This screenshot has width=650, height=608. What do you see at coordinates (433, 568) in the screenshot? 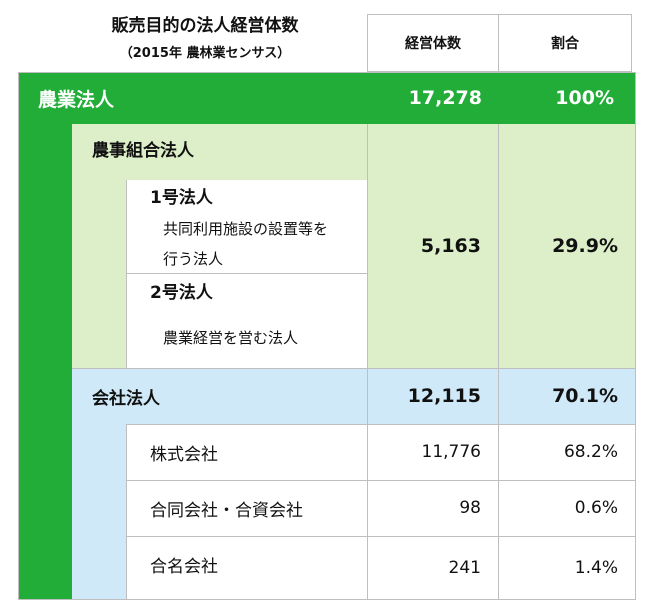
I see `count-gomei: 241` at bounding box center [433, 568].